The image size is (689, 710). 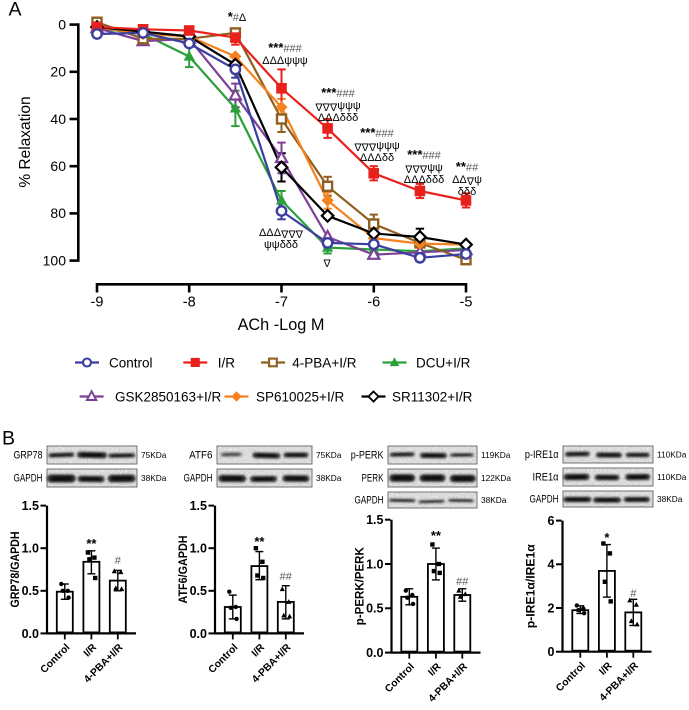 What do you see at coordinates (496, 478) in the screenshot?
I see `svg-text: 122KDa` at bounding box center [496, 478].